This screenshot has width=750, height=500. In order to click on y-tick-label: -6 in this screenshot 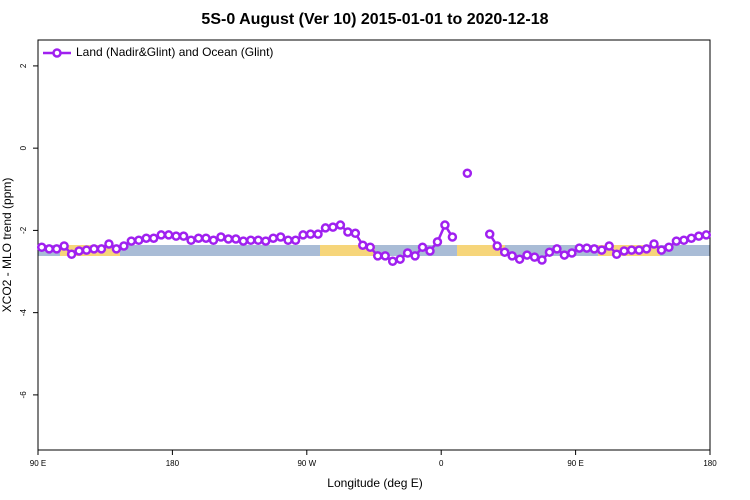, I will do `click(23, 395)`.